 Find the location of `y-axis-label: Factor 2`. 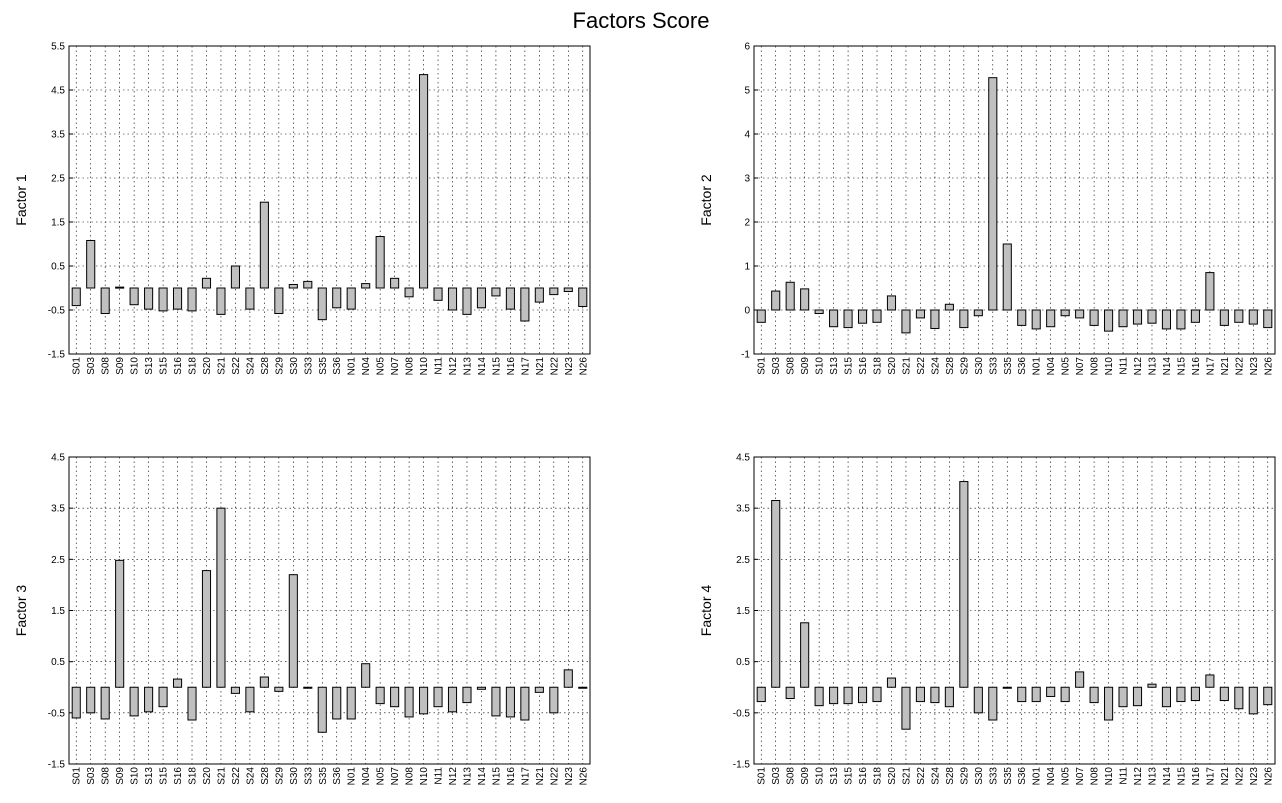

y-axis-label: Factor 2 is located at coordinates (706, 200).